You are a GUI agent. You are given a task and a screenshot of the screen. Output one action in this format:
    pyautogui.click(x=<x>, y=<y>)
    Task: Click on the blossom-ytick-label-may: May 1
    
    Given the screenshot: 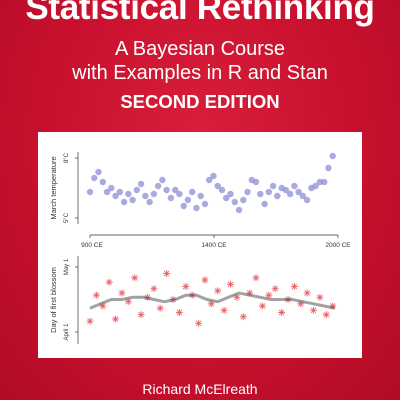 What is the action you would take?
    pyautogui.click(x=67, y=266)
    